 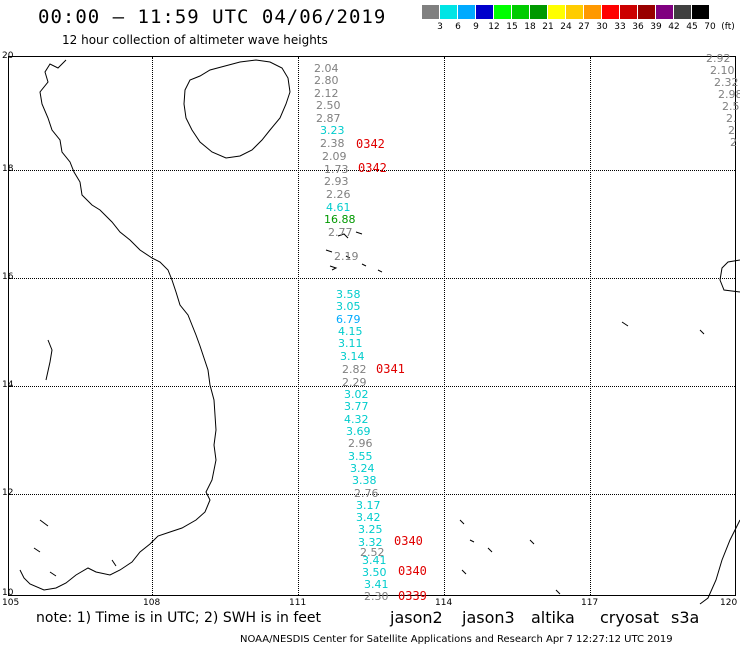 What do you see at coordinates (674, 27) in the screenshot?
I see `scale-label: 42` at bounding box center [674, 27].